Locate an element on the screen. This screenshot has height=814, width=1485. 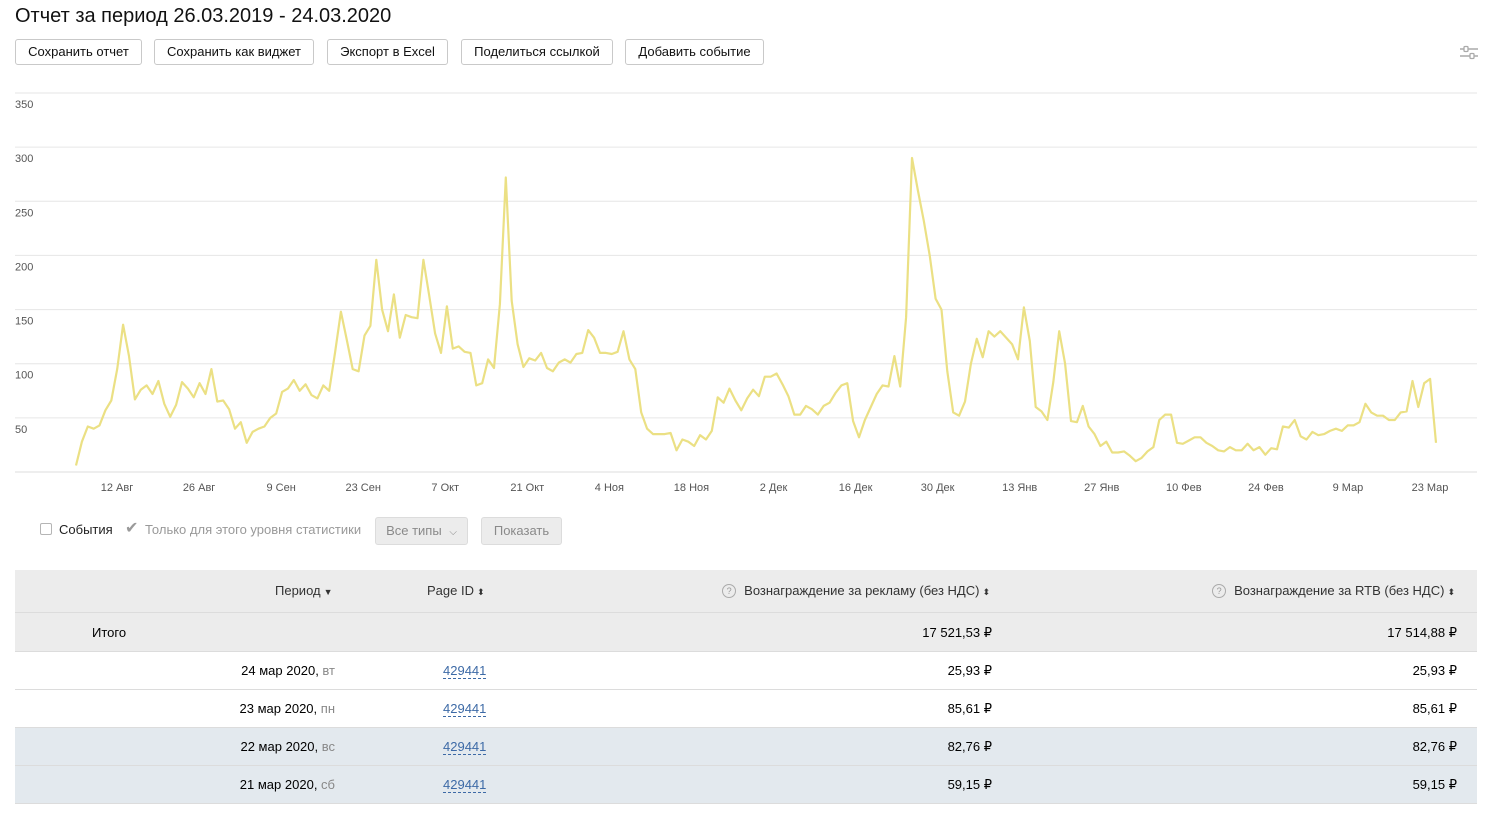
date-text: 21 мар 2020 is located at coordinates (276, 784).